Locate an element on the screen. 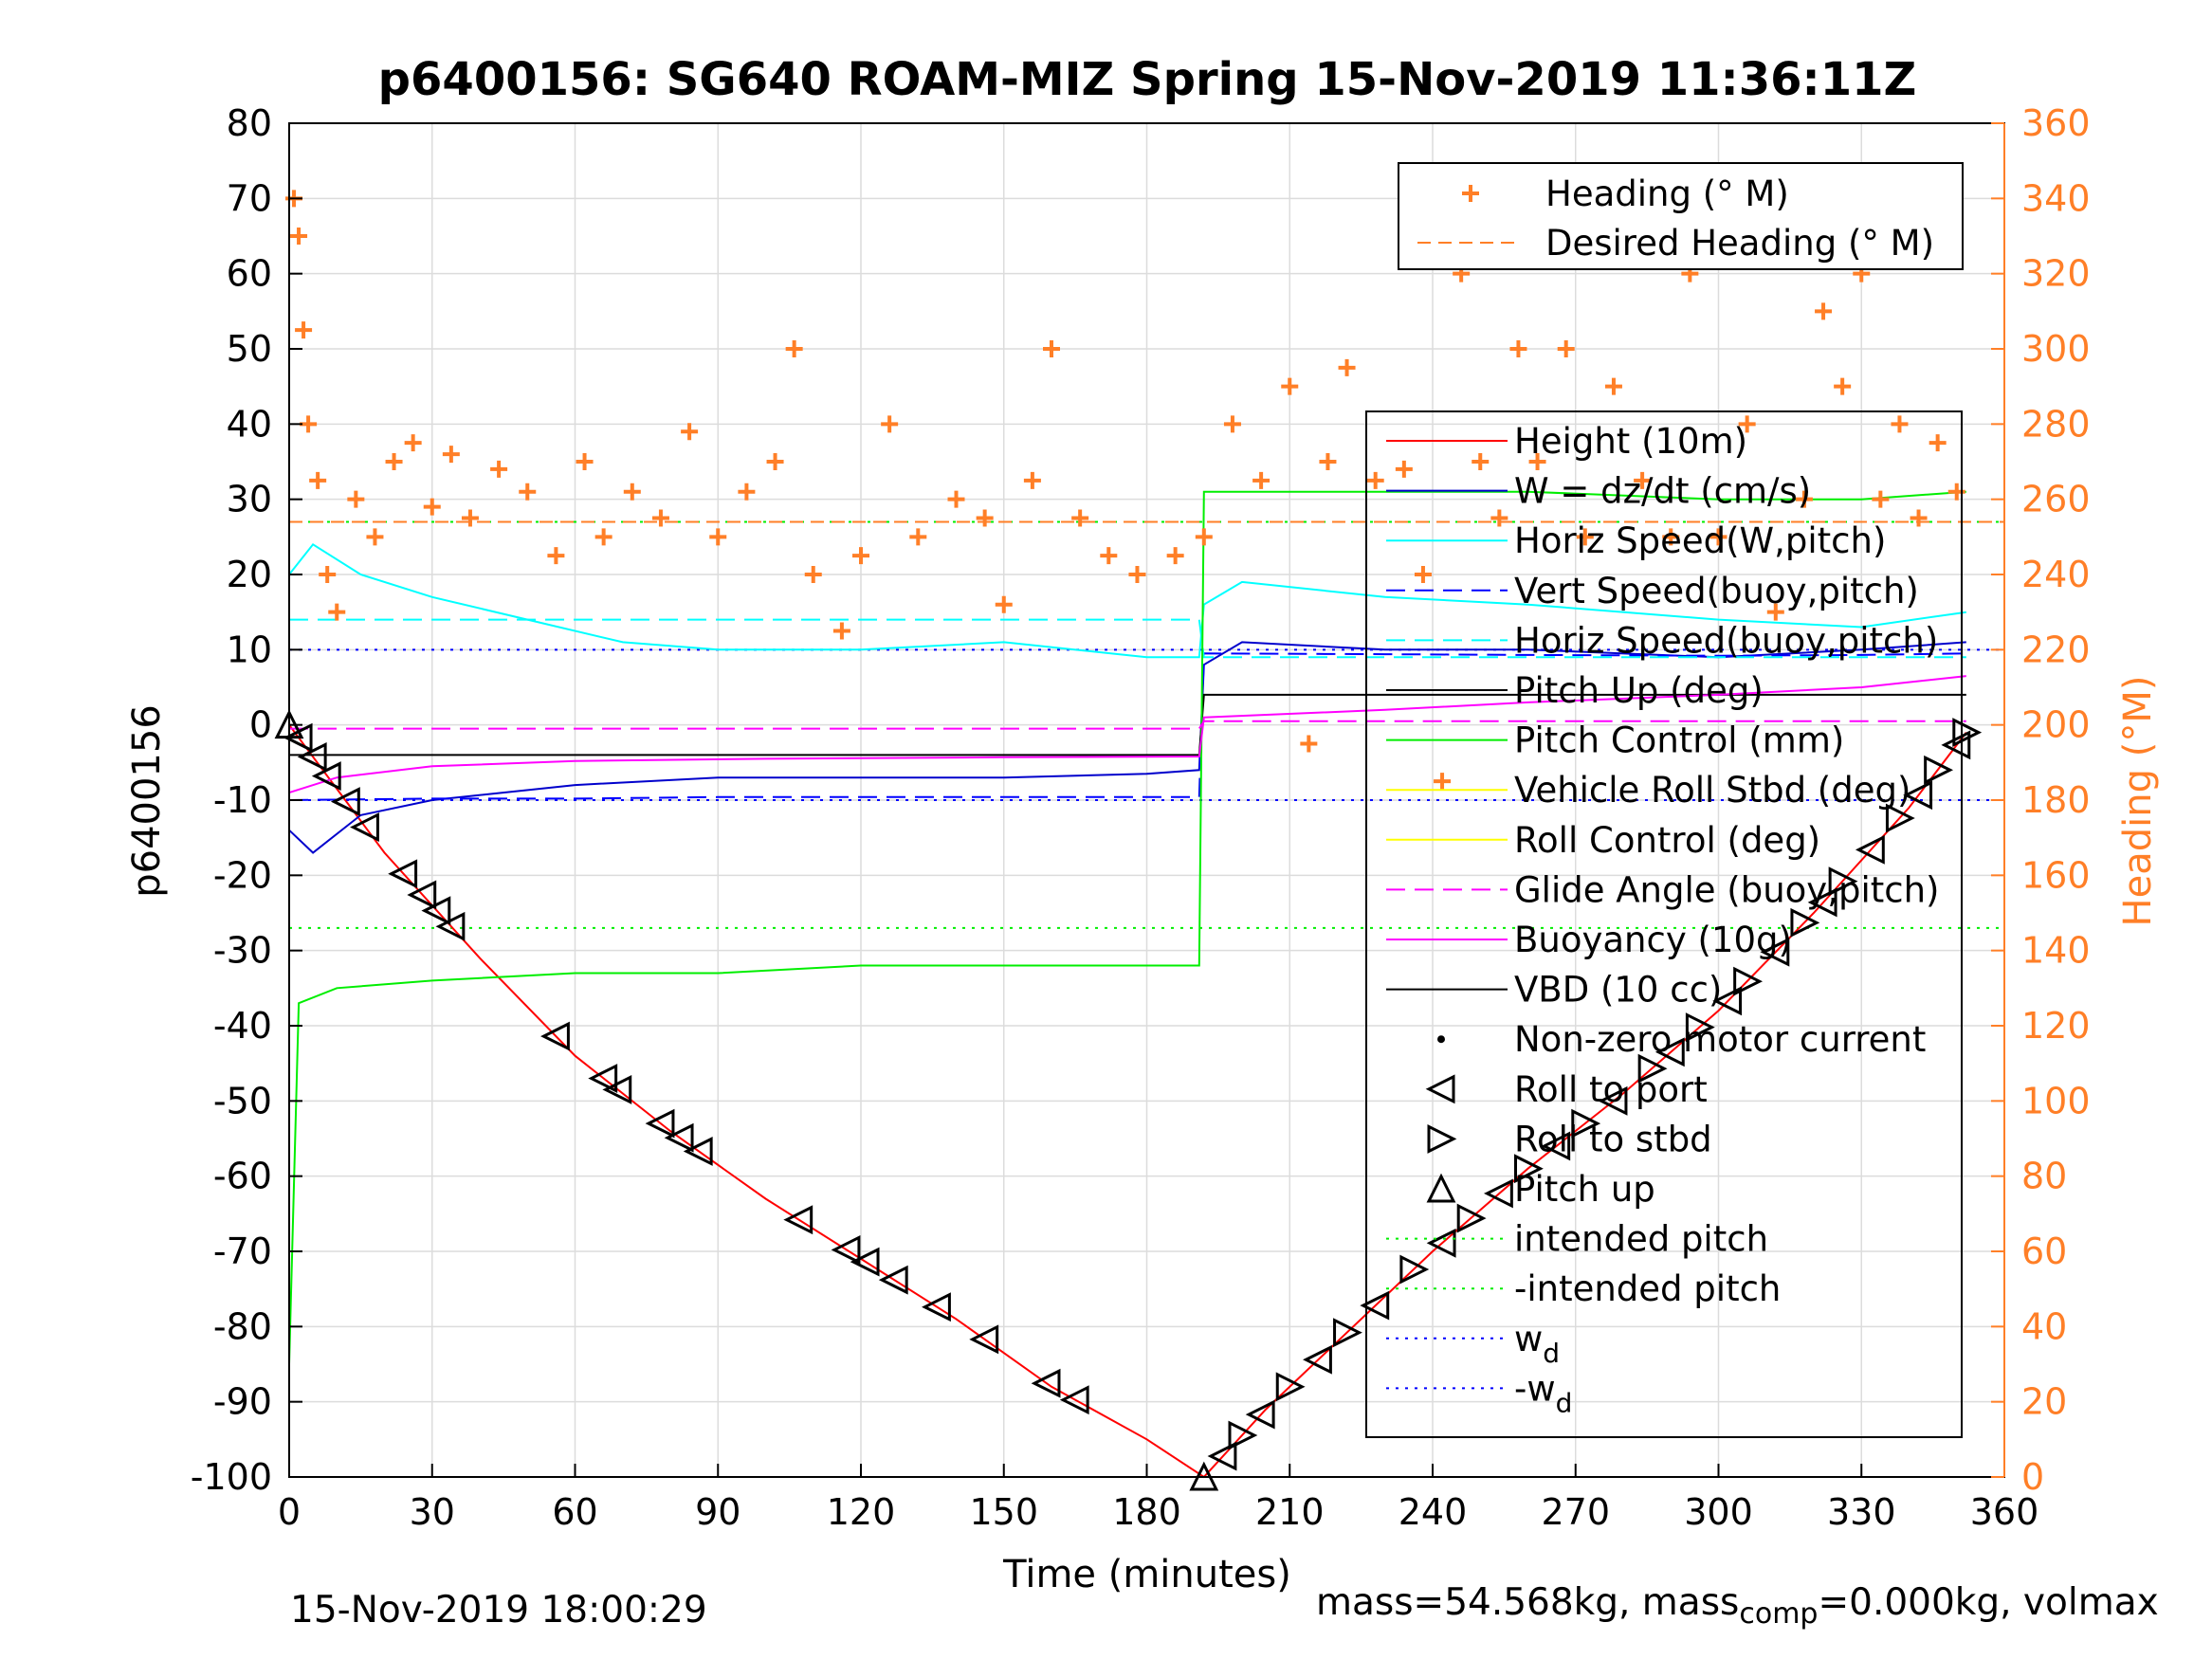 This screenshot has width=2212, height=1659. right-tick-label: 340 is located at coordinates (2056, 198).